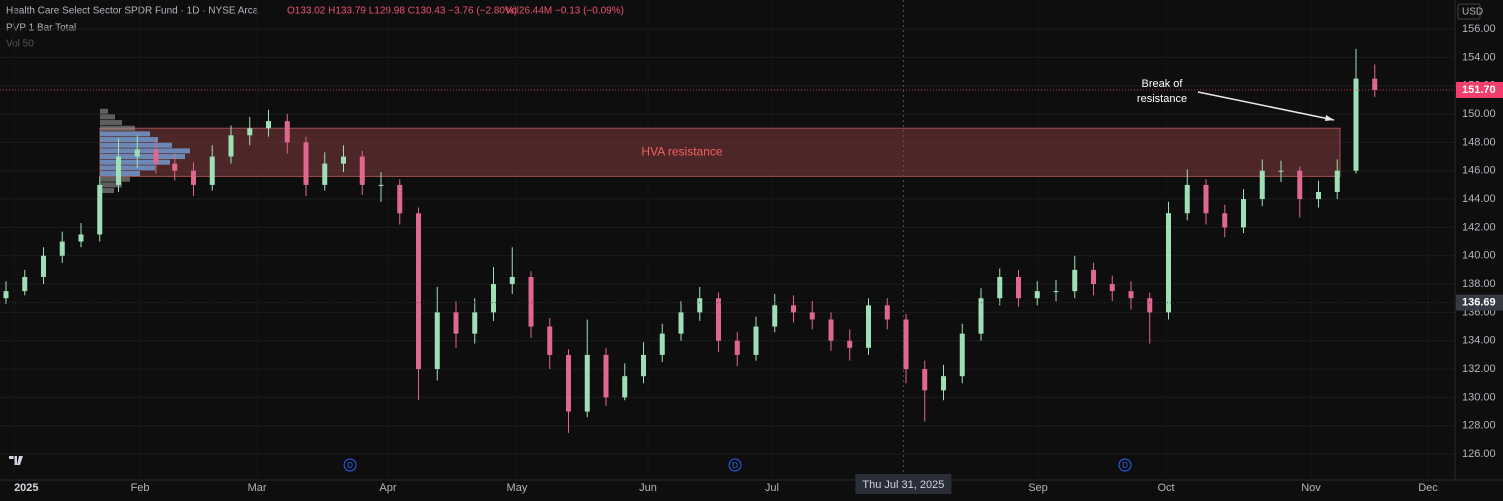  I want to click on x-tick-label: Apr, so click(387, 488).